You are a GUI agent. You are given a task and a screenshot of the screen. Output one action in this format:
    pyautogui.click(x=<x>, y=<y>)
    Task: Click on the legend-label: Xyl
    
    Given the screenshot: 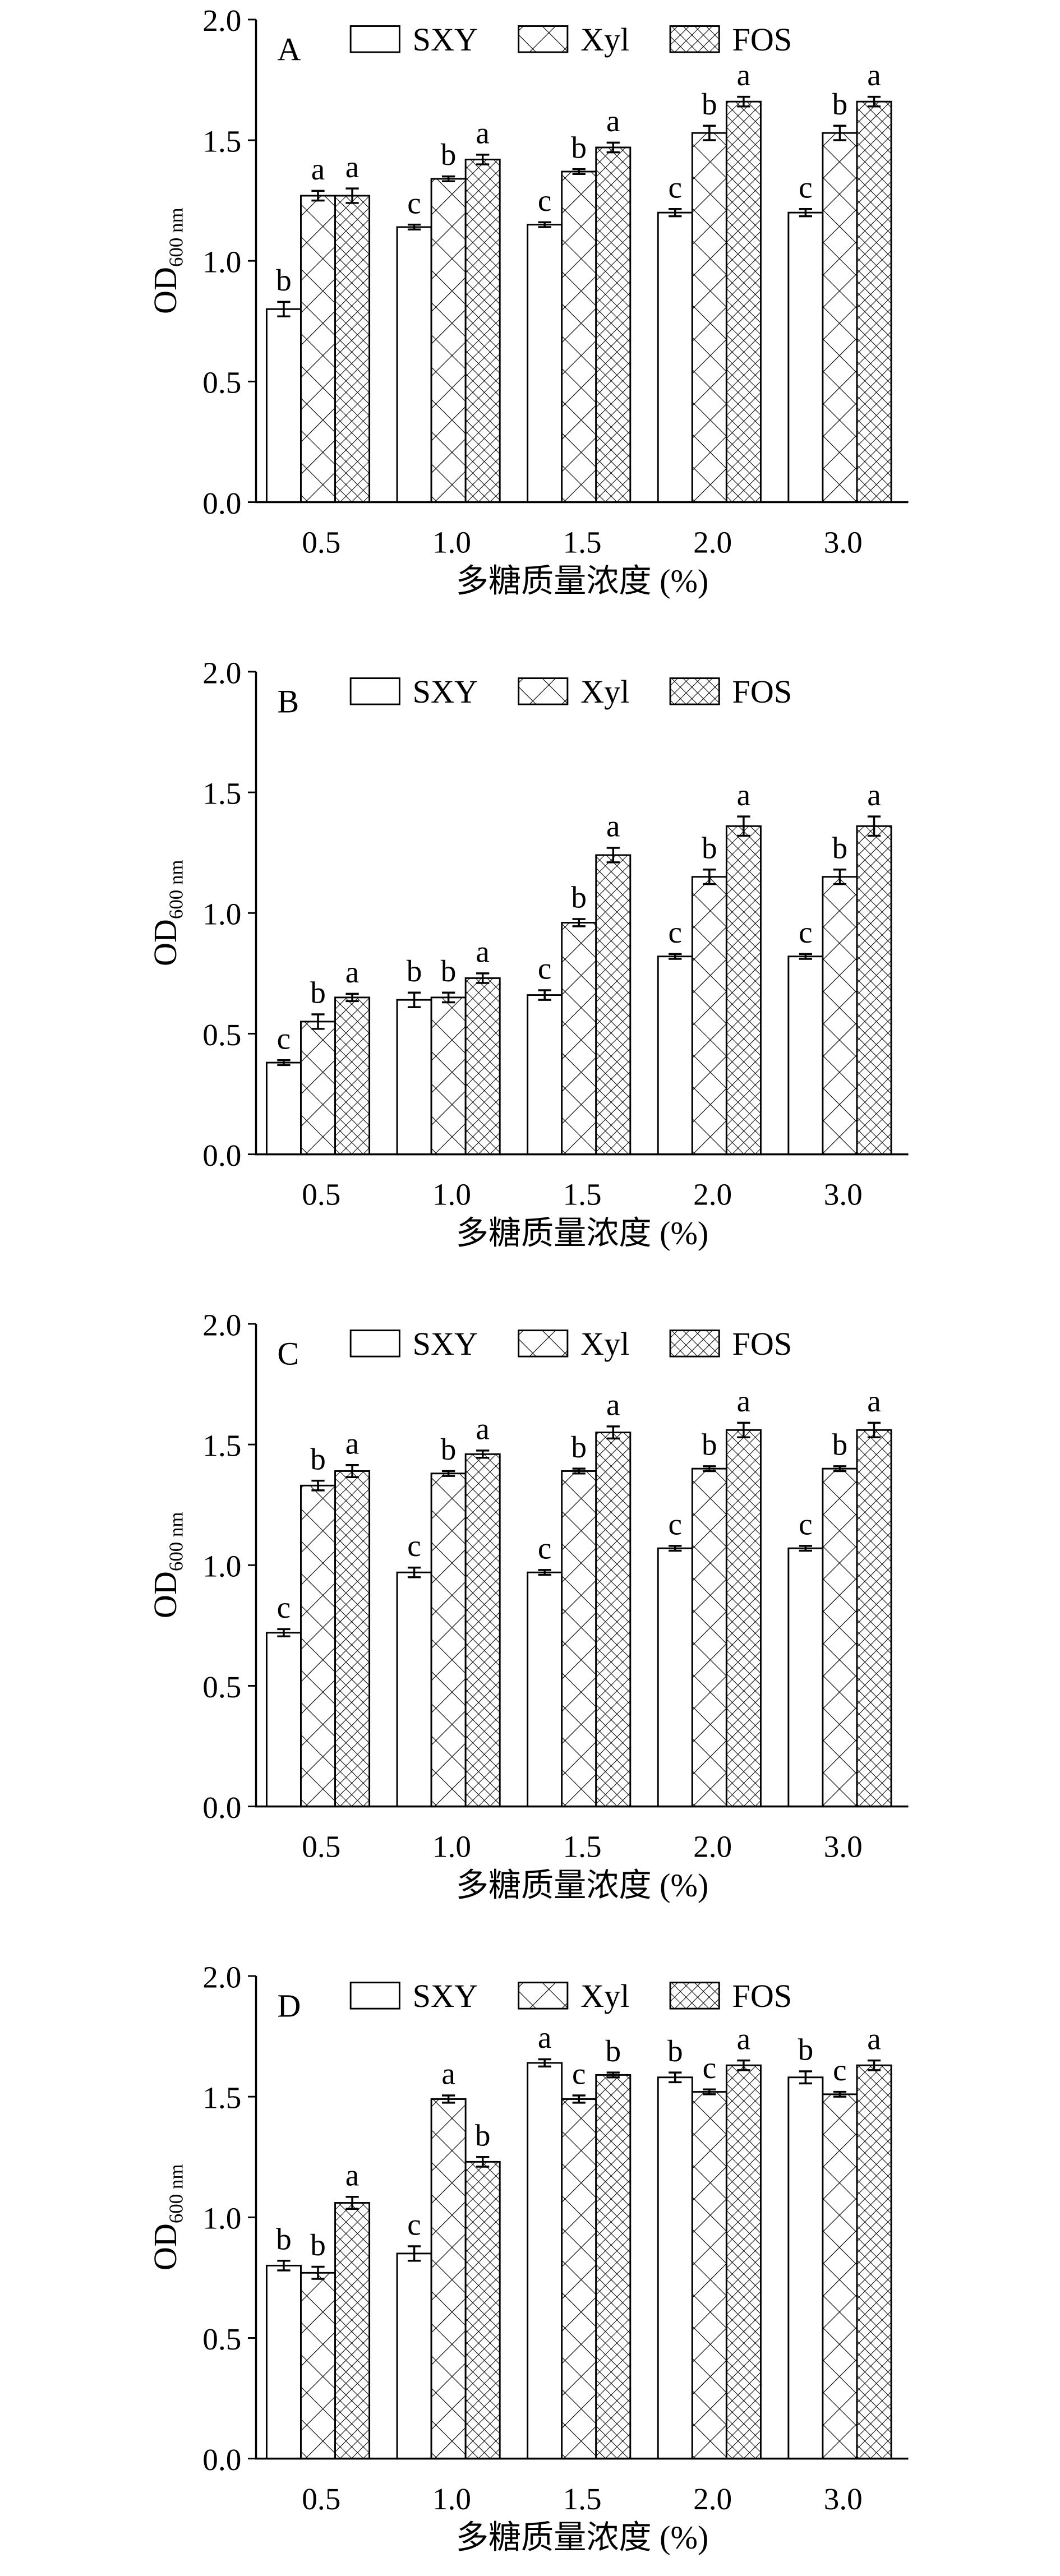 What is the action you would take?
    pyautogui.click(x=604, y=692)
    